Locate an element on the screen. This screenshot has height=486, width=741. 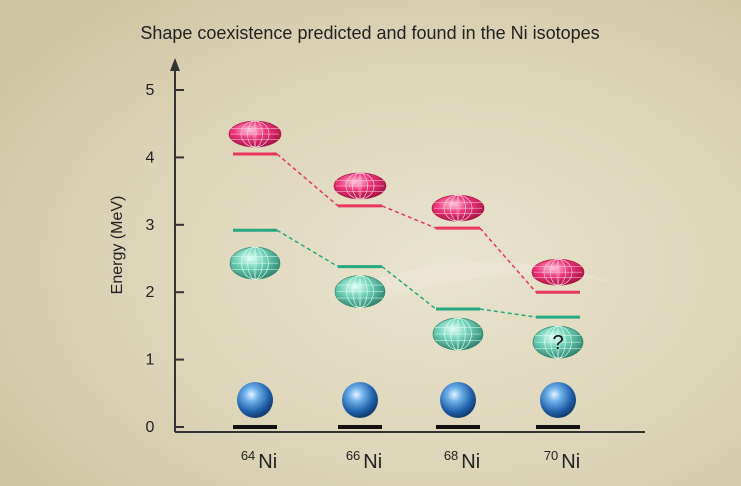
x-category-label: 68 Ni is located at coordinates (462, 460).